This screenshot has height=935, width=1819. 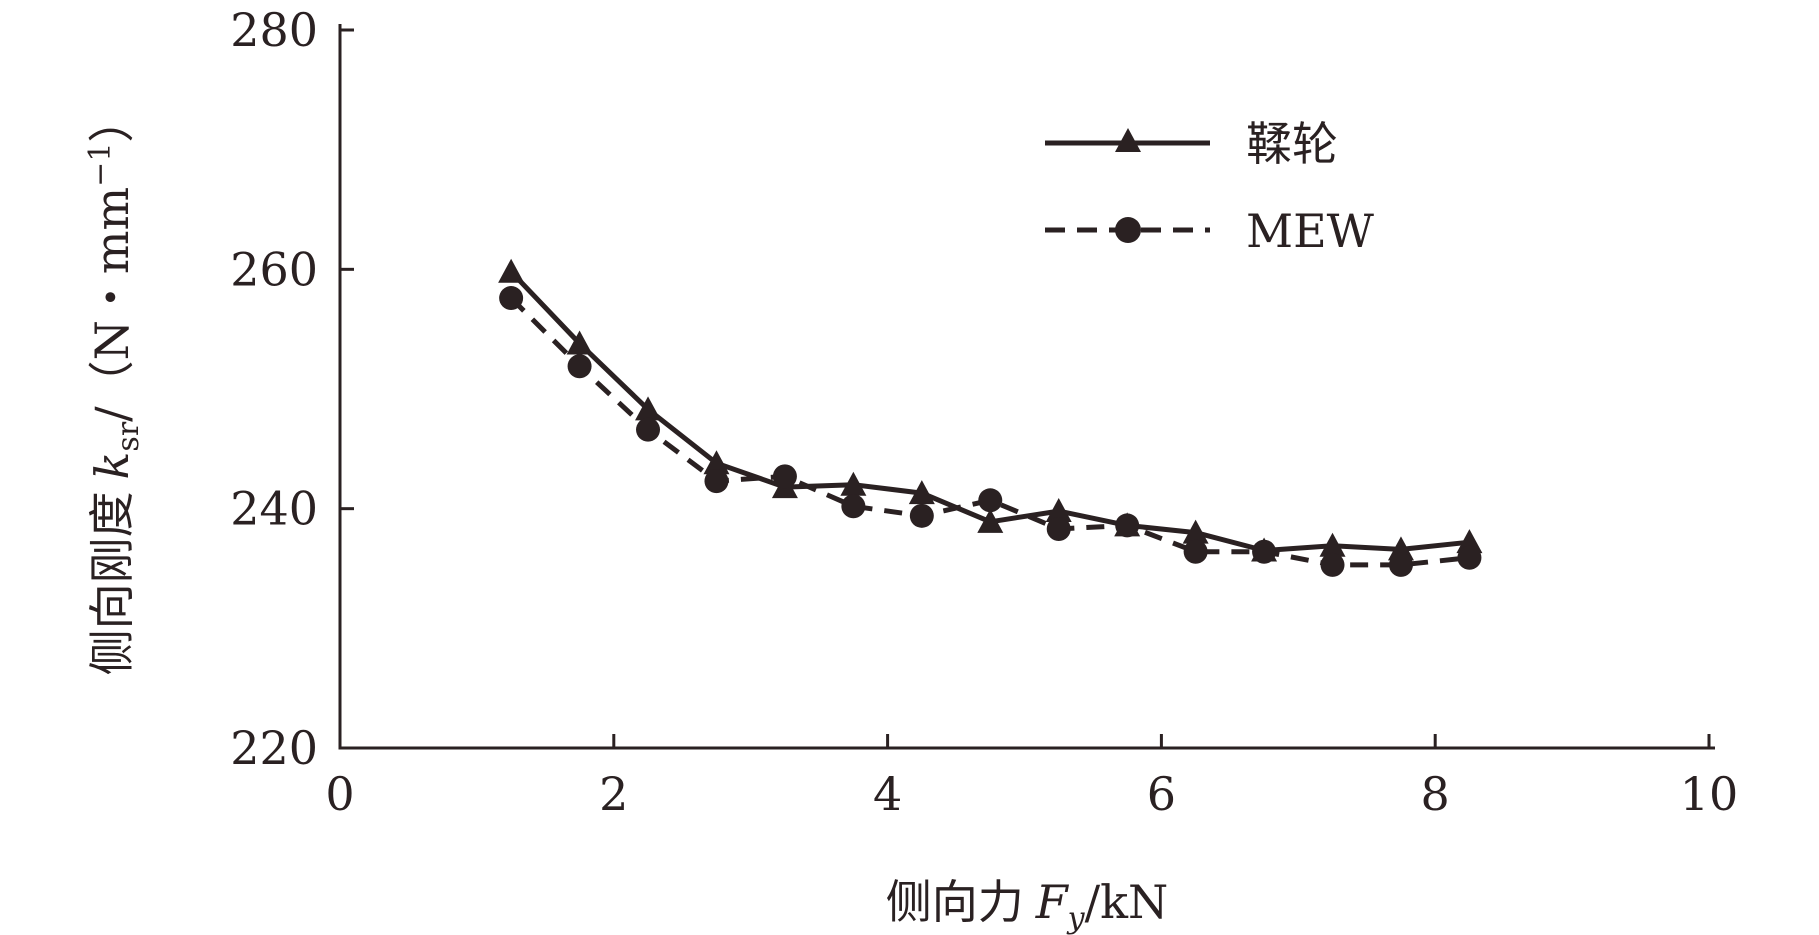 I want to click on x-tick-label: 10, so click(x=1709, y=794).